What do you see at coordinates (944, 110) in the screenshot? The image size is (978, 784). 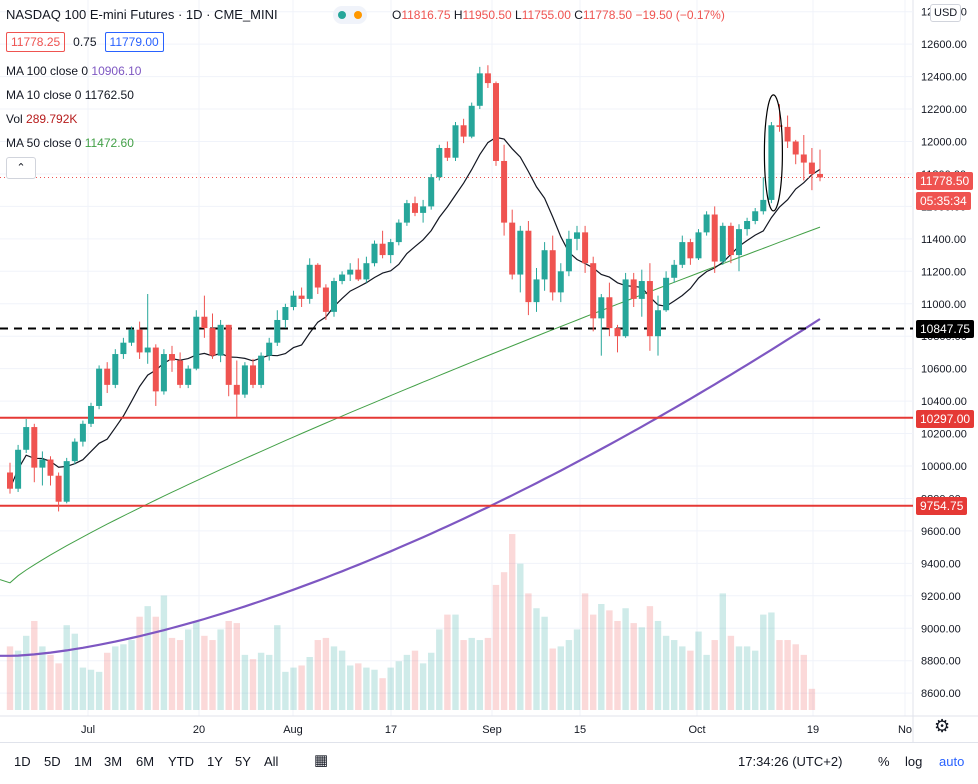 I see `y-tick-label: 12200.00` at bounding box center [944, 110].